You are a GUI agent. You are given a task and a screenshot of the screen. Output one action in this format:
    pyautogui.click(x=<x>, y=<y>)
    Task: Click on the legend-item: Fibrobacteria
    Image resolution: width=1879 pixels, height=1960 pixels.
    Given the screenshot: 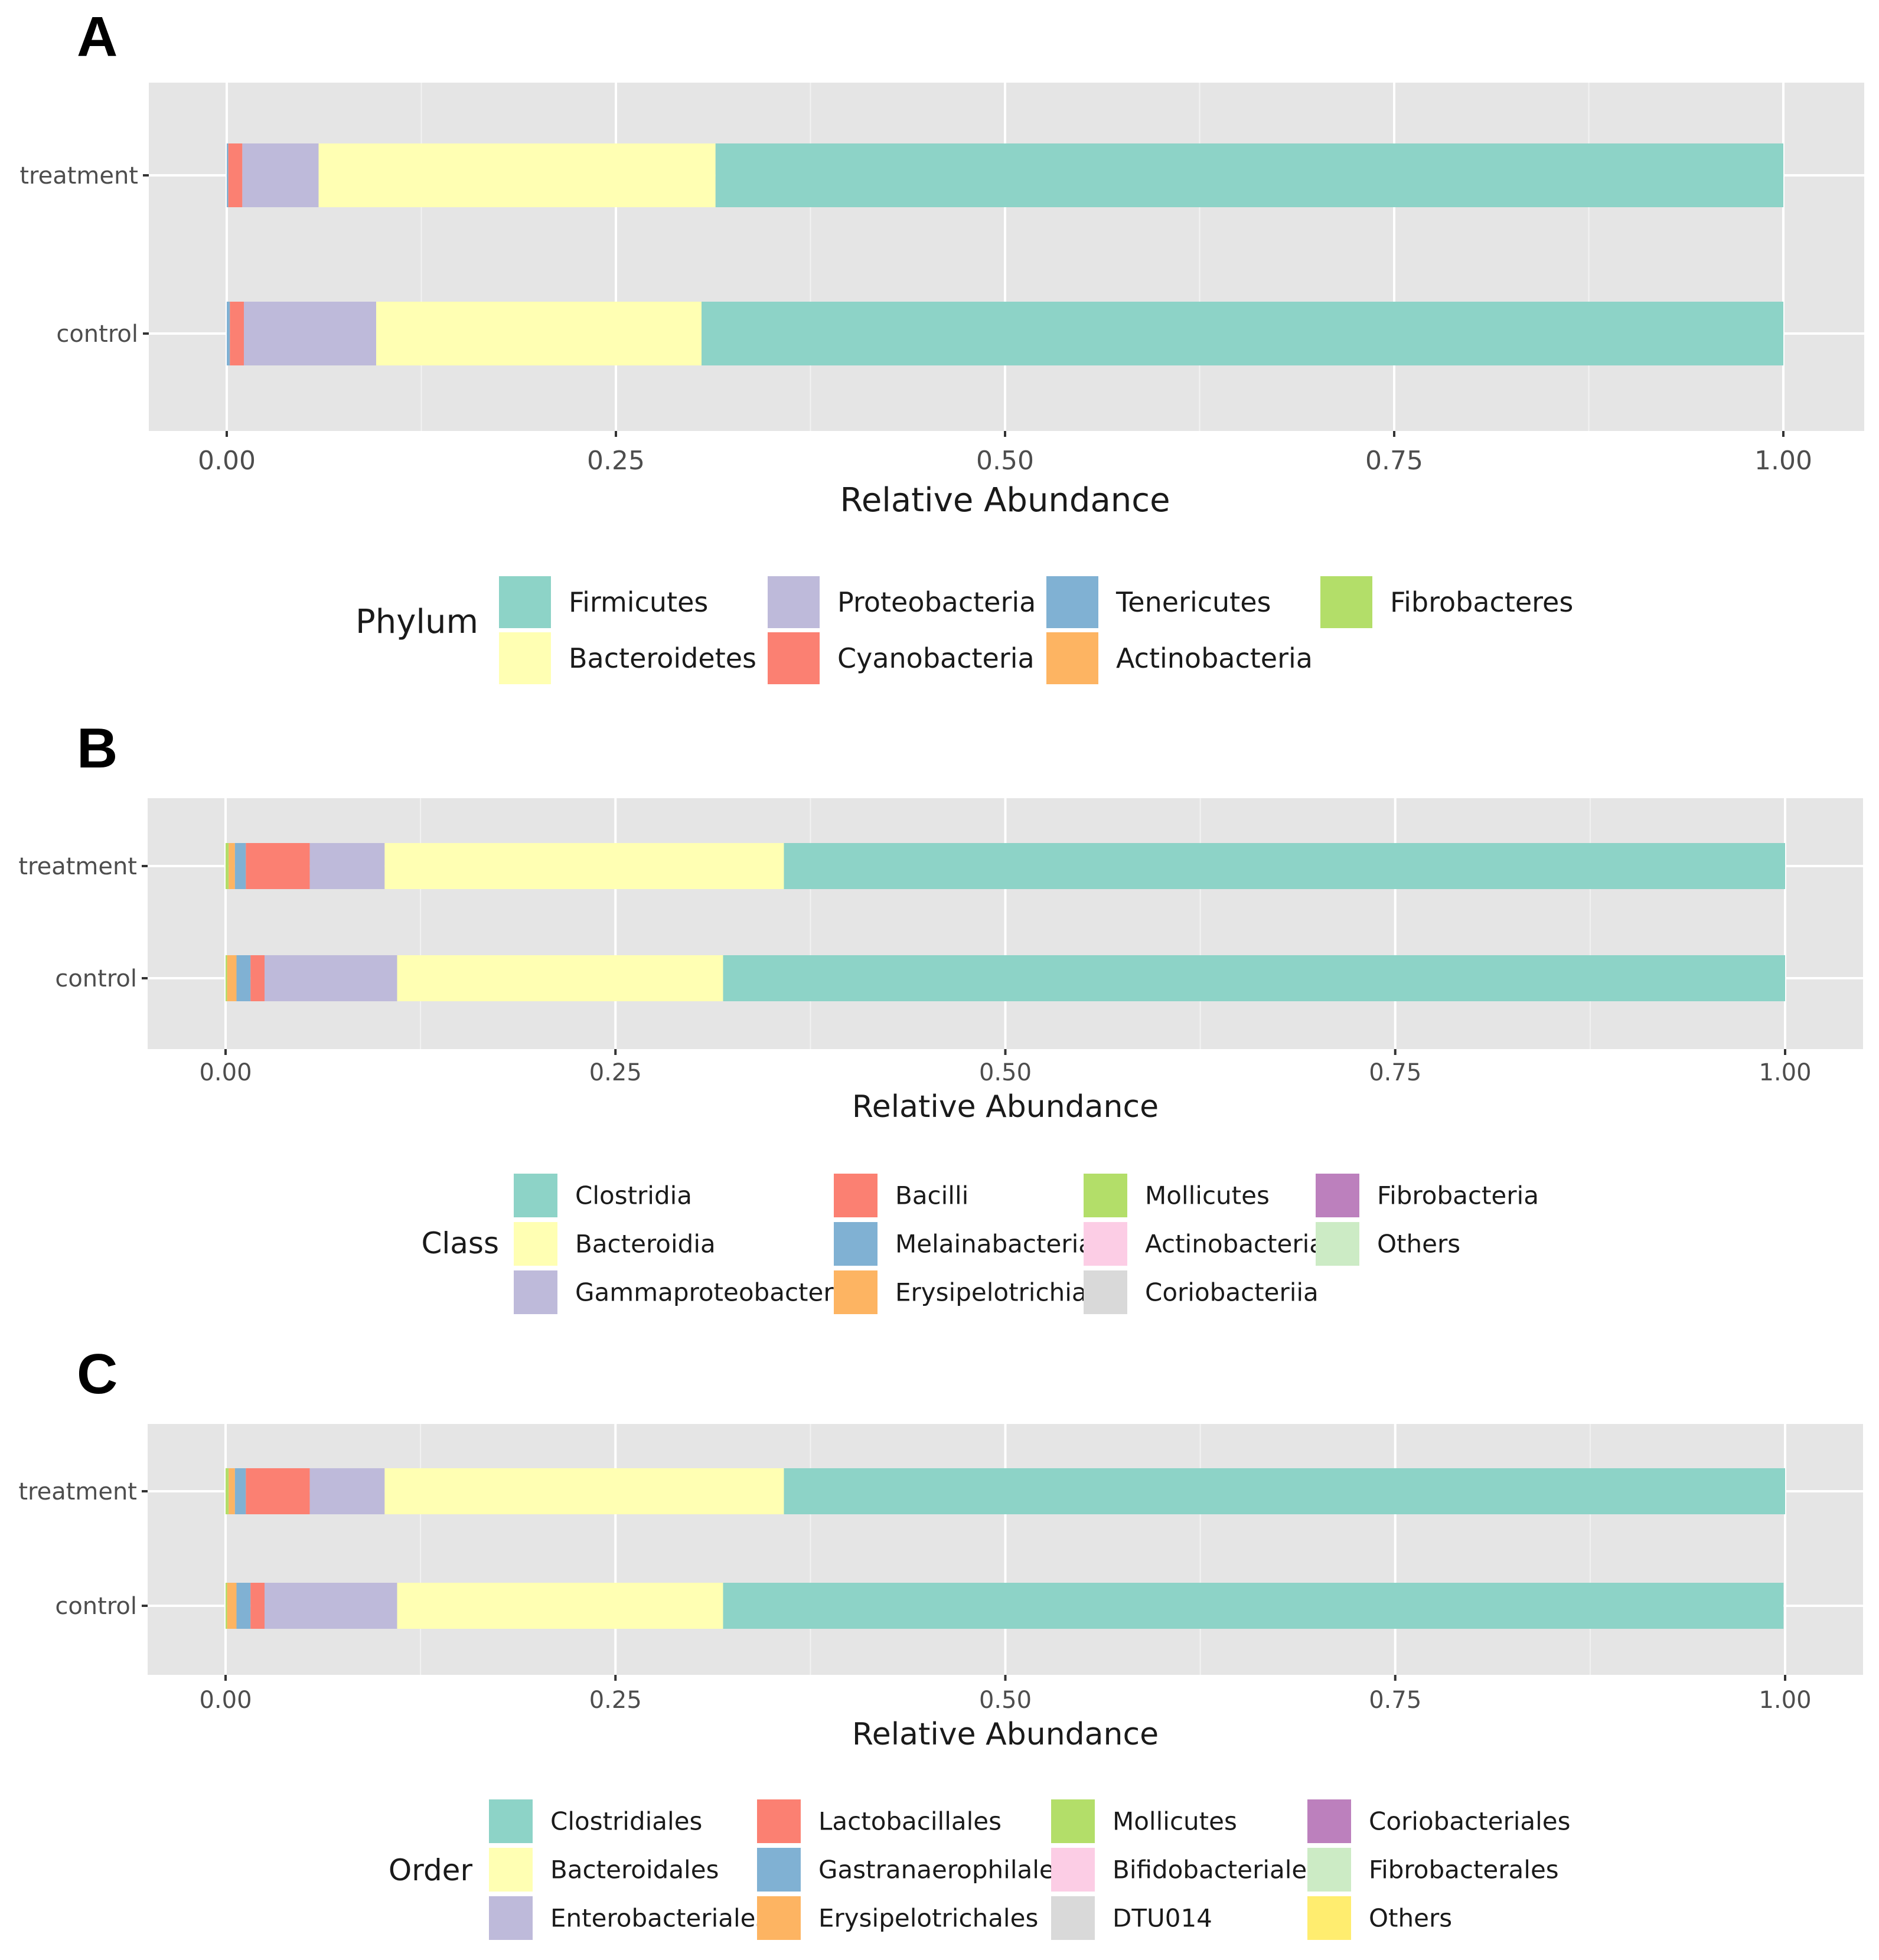 What is the action you would take?
    pyautogui.click(x=1427, y=1195)
    